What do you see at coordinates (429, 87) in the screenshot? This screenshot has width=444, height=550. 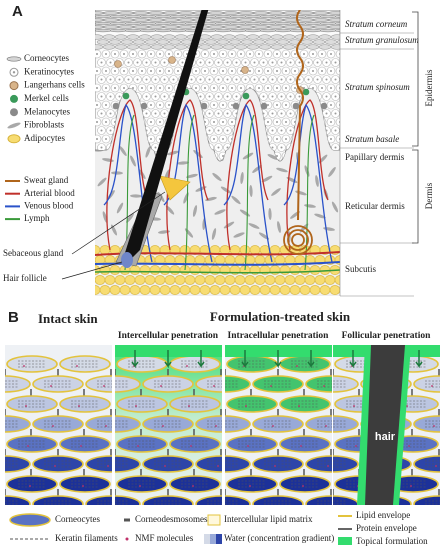 I see `label: Epidermis` at bounding box center [429, 87].